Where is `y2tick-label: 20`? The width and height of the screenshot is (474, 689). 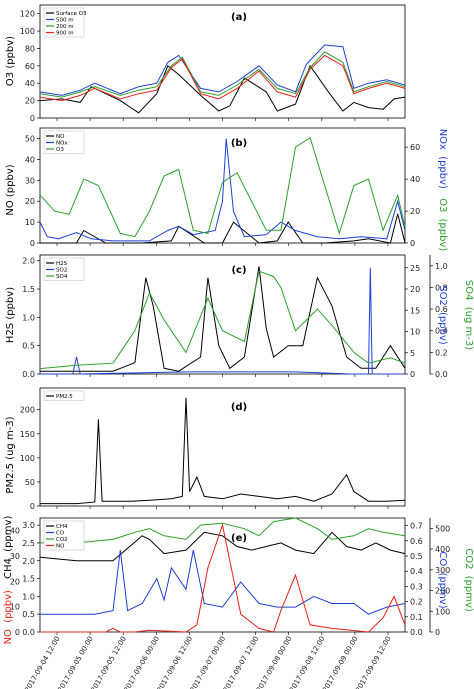
y2tick-label: 20 is located at coordinates (415, 289).